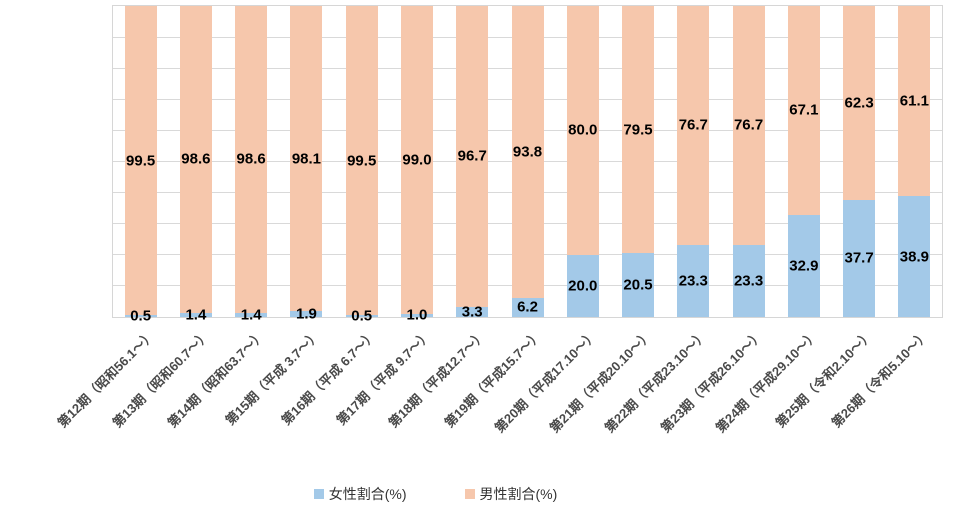  I want to click on x-axis-label: 第15期（平成 3.7～）, so click(273, 377).